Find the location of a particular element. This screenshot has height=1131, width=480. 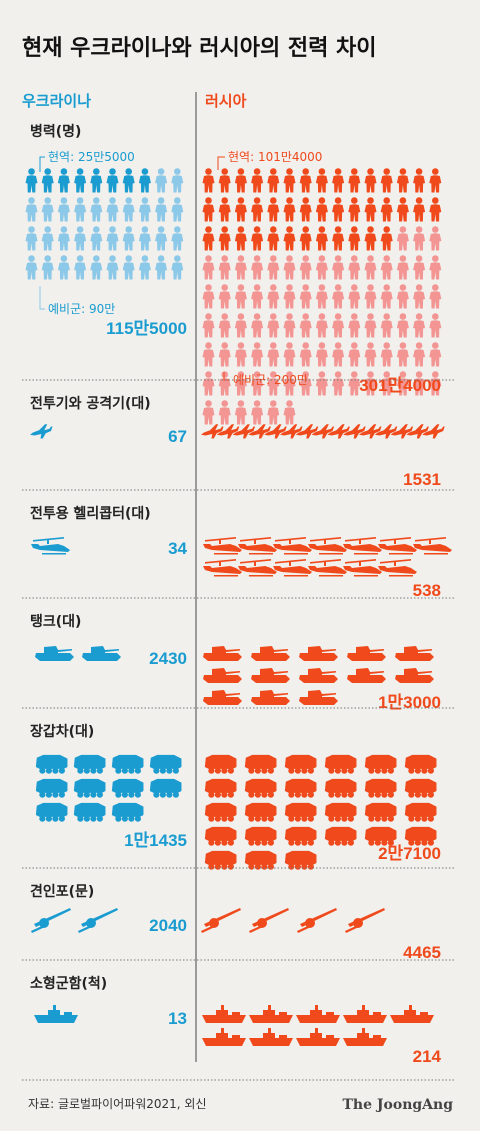

category-label: 장갑차(대) is located at coordinates (62, 731).